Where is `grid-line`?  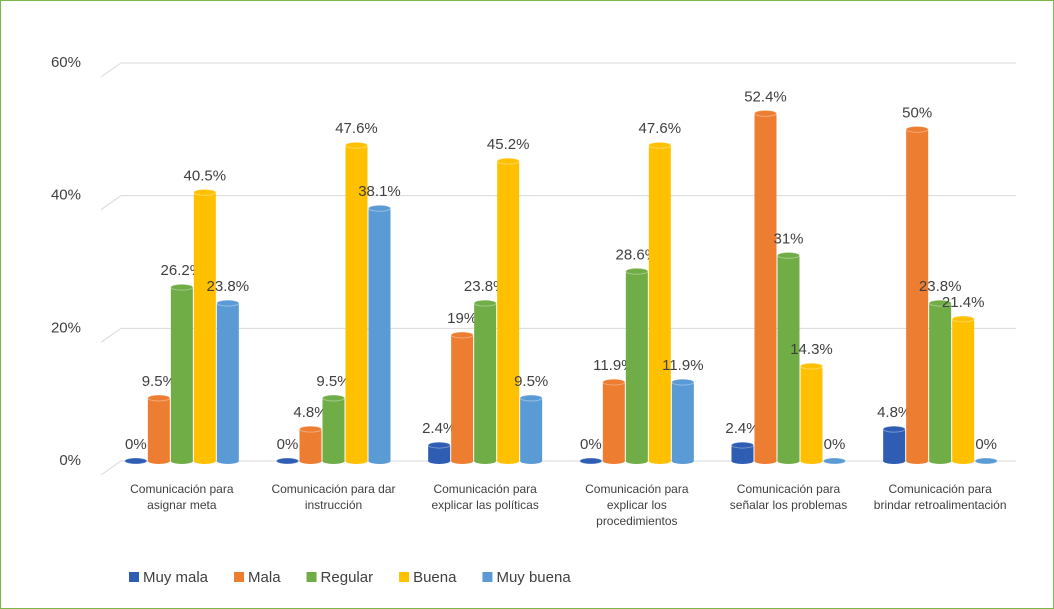
grid-line is located at coordinates (558, 468).